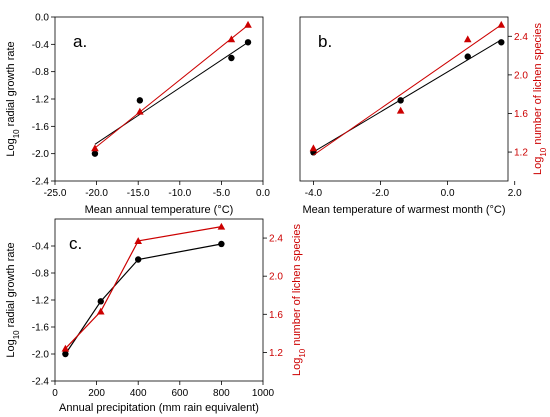  What do you see at coordinates (381, 193) in the screenshot?
I see `x-tick-label: -2.0` at bounding box center [381, 193].